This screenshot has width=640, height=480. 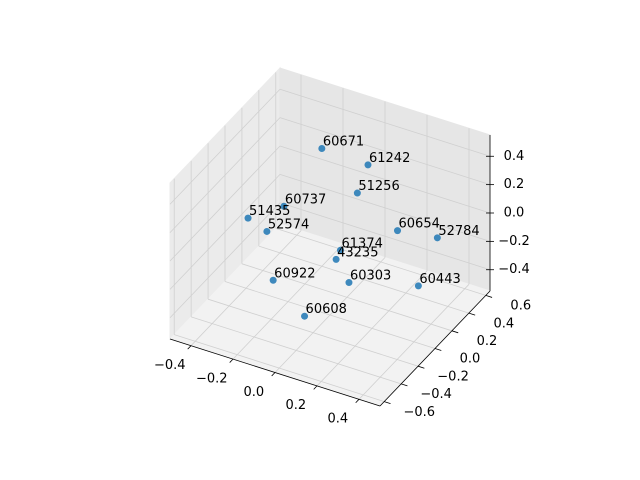 What do you see at coordinates (436, 394) in the screenshot?
I see `y-tick-label: −0.4` at bounding box center [436, 394].